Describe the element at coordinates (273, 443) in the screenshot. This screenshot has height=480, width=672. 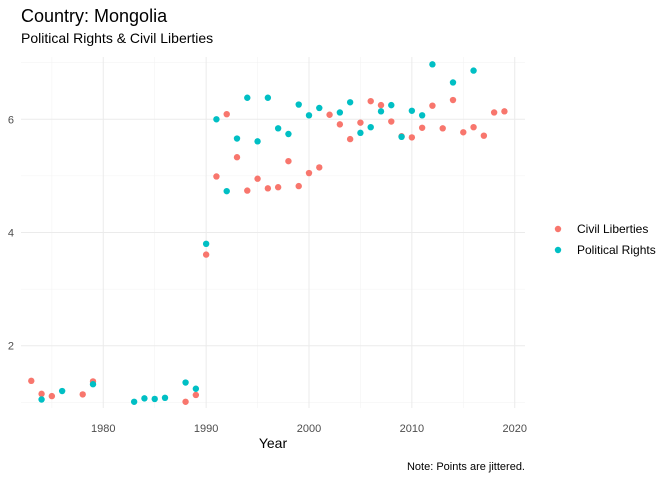
I see `x-axis-title: Year` at that location.